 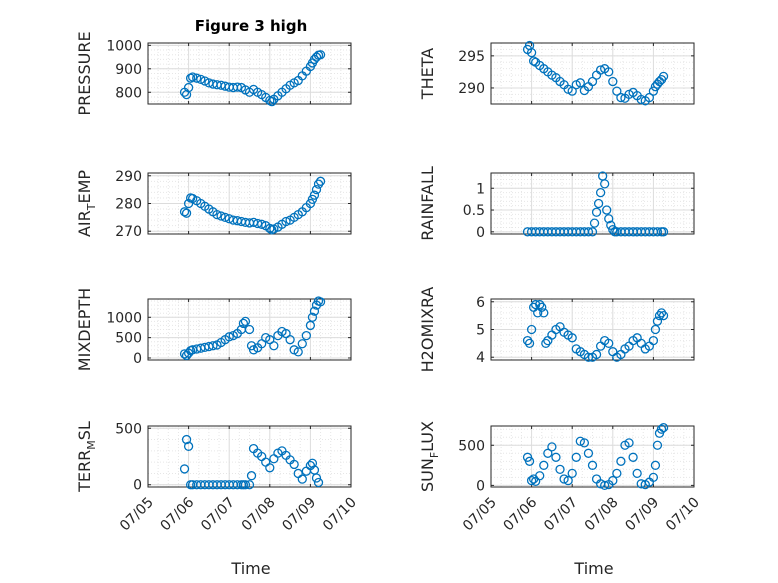 I want to click on y-tick-label: 1, so click(x=480, y=189).